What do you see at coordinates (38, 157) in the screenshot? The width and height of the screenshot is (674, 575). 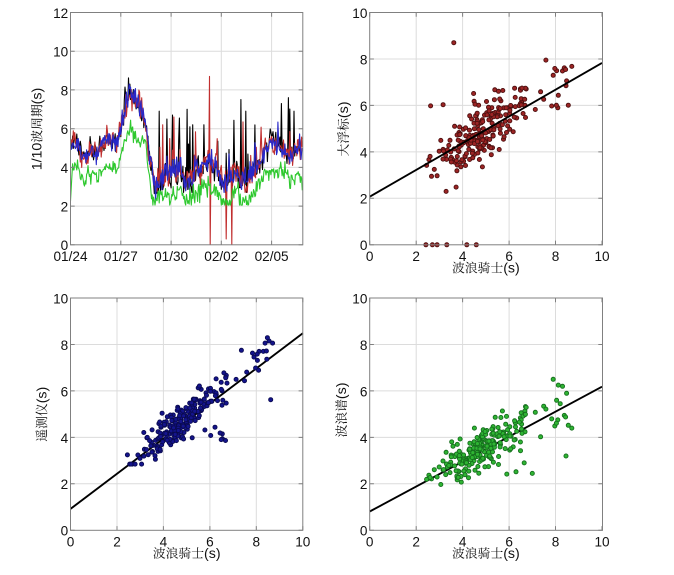 I see `svg-text: 1/10` at bounding box center [38, 157].